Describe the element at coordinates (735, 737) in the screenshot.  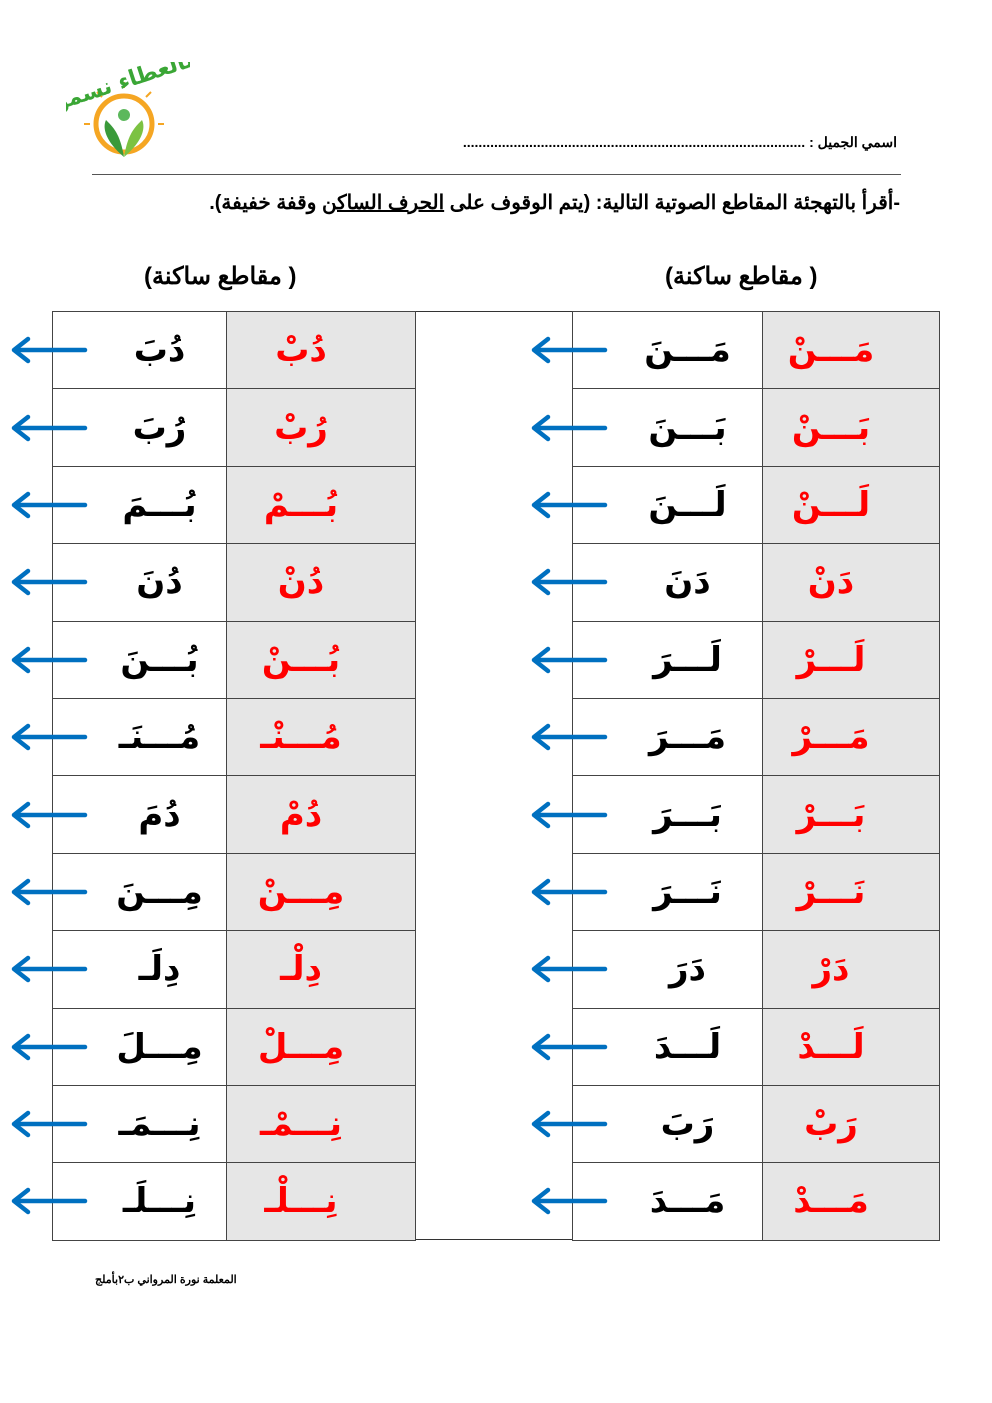
I see `table-row: مَـــرَ مَـــرْ` at that location.